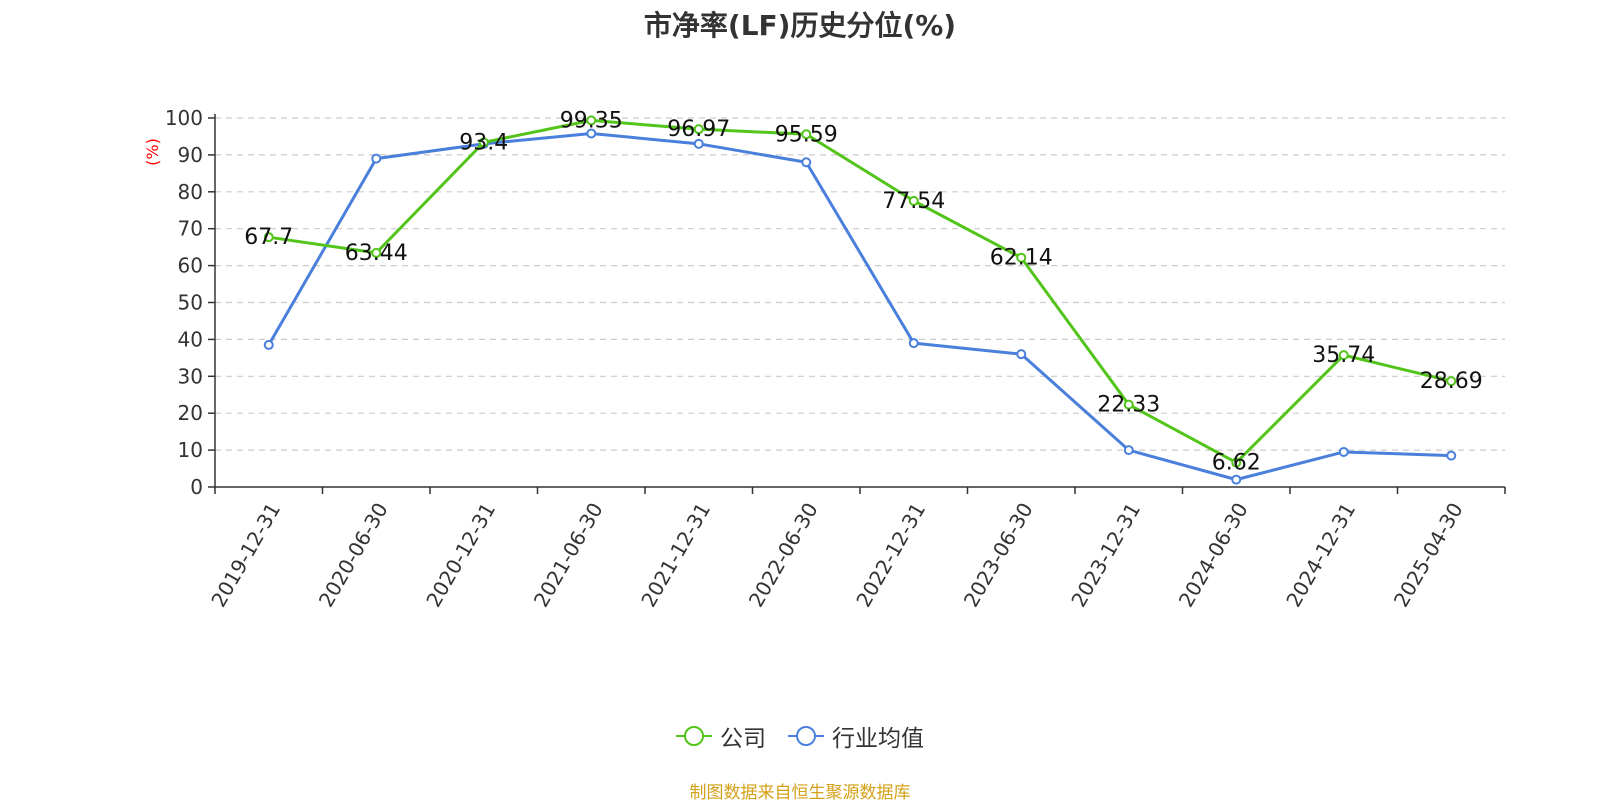  I want to click on y-tick-label: 100, so click(184, 118).